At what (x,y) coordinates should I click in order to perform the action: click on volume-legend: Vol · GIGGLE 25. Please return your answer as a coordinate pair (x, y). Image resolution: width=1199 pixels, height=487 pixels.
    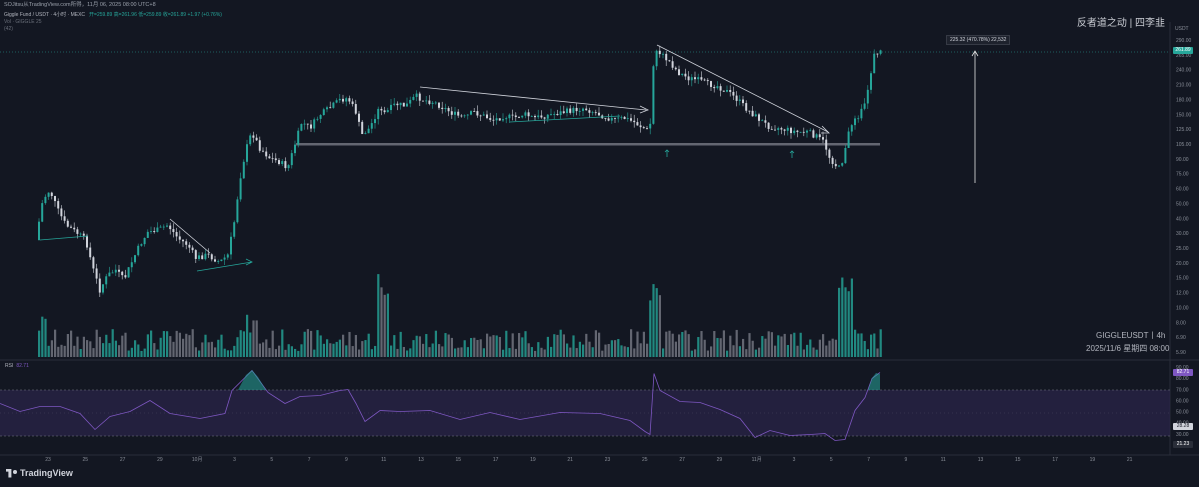
    Looking at the image, I should click on (23, 22).